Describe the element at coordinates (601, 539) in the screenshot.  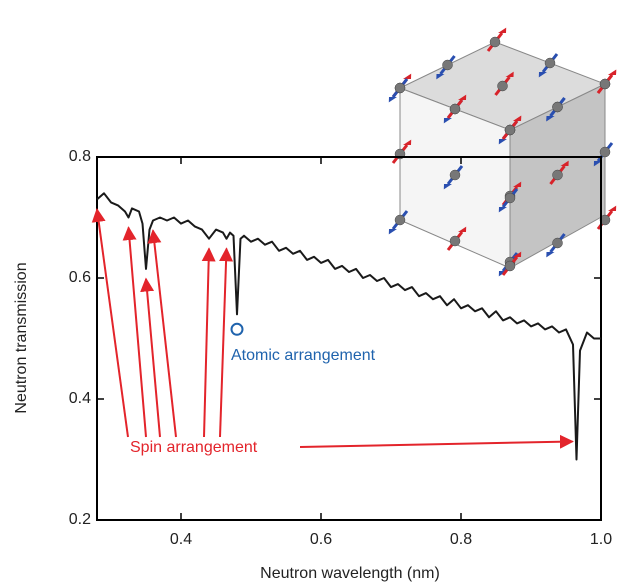
I see `x-tick-label: 1.0` at that location.